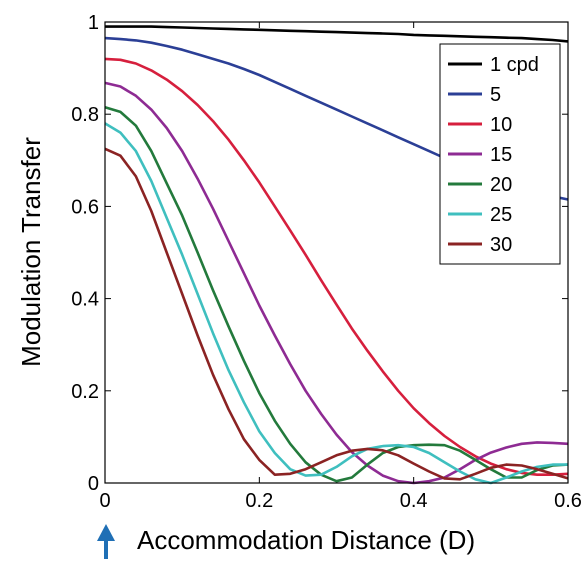  What do you see at coordinates (514, 65) in the screenshot?
I see `legend-label-0: 1 cpd` at bounding box center [514, 65].